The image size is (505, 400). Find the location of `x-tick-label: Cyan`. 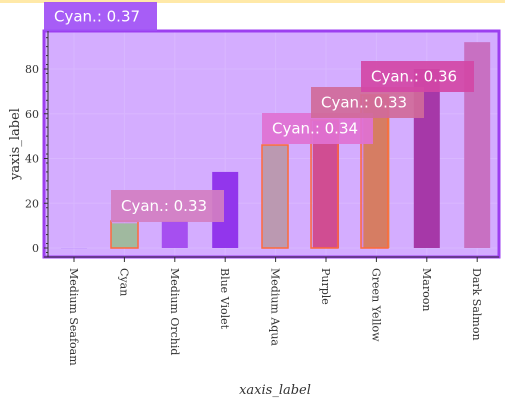

x-tick-label: Cyan is located at coordinates (123, 282).